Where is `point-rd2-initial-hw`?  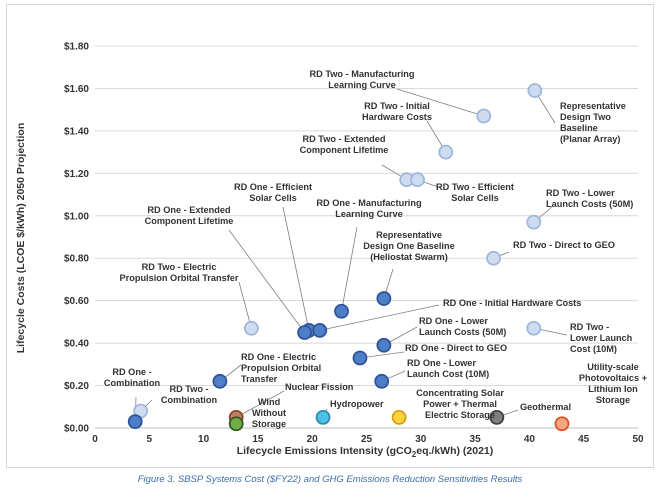 point-rd2-initial-hw is located at coordinates (446, 152).